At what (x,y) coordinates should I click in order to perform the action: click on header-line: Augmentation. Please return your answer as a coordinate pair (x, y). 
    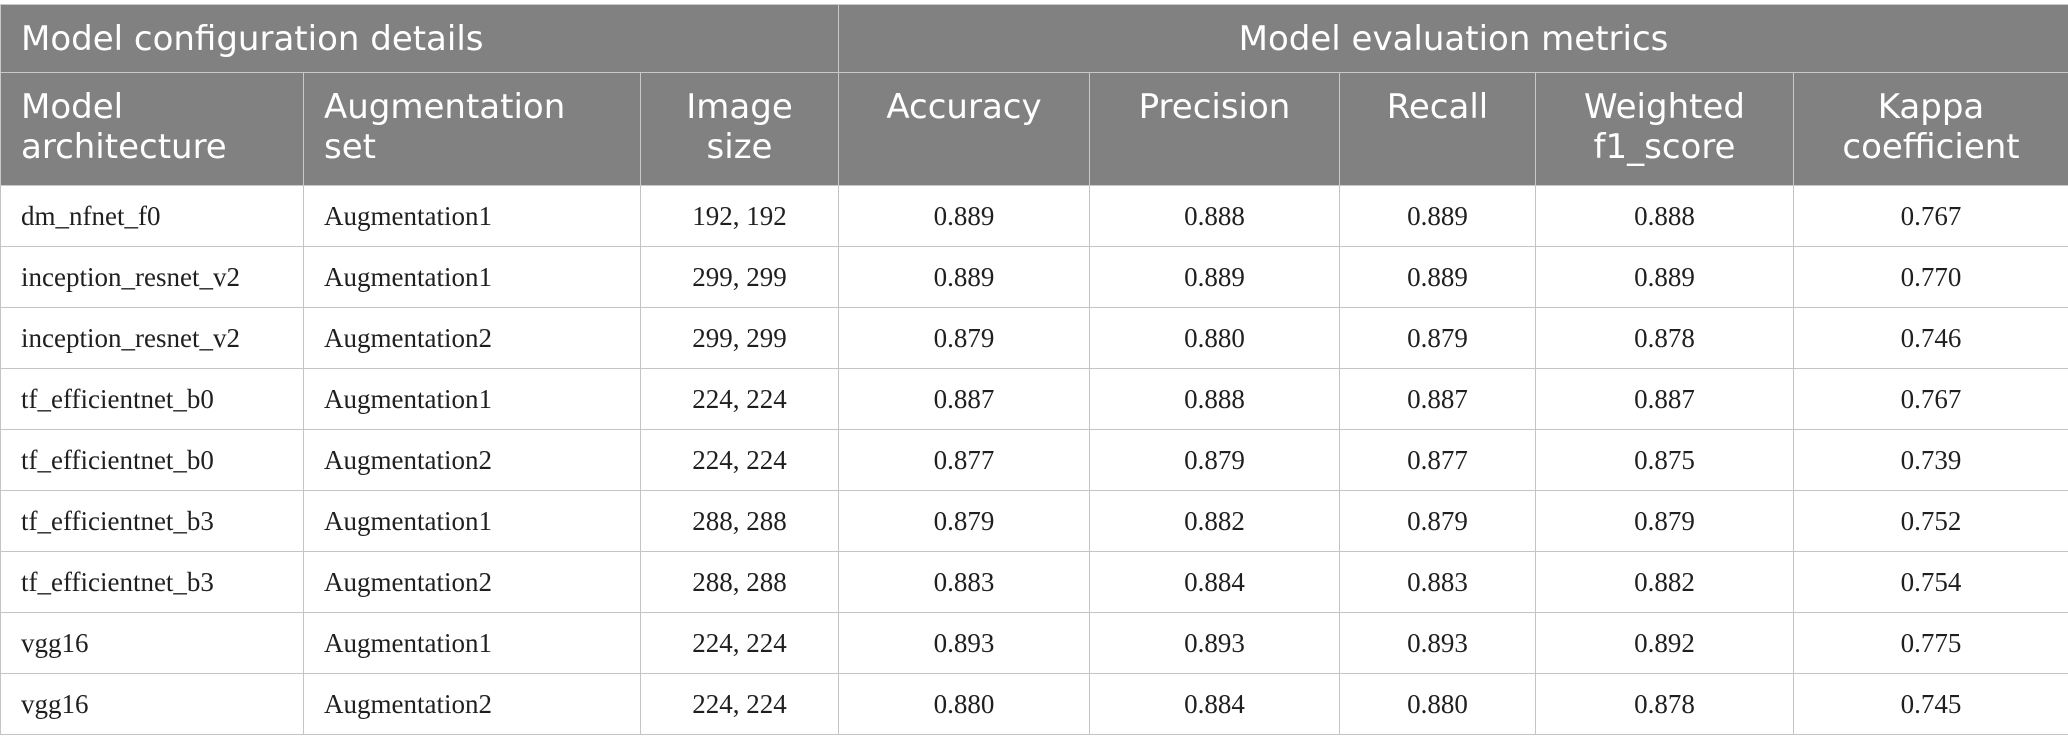
    Looking at the image, I should click on (445, 107).